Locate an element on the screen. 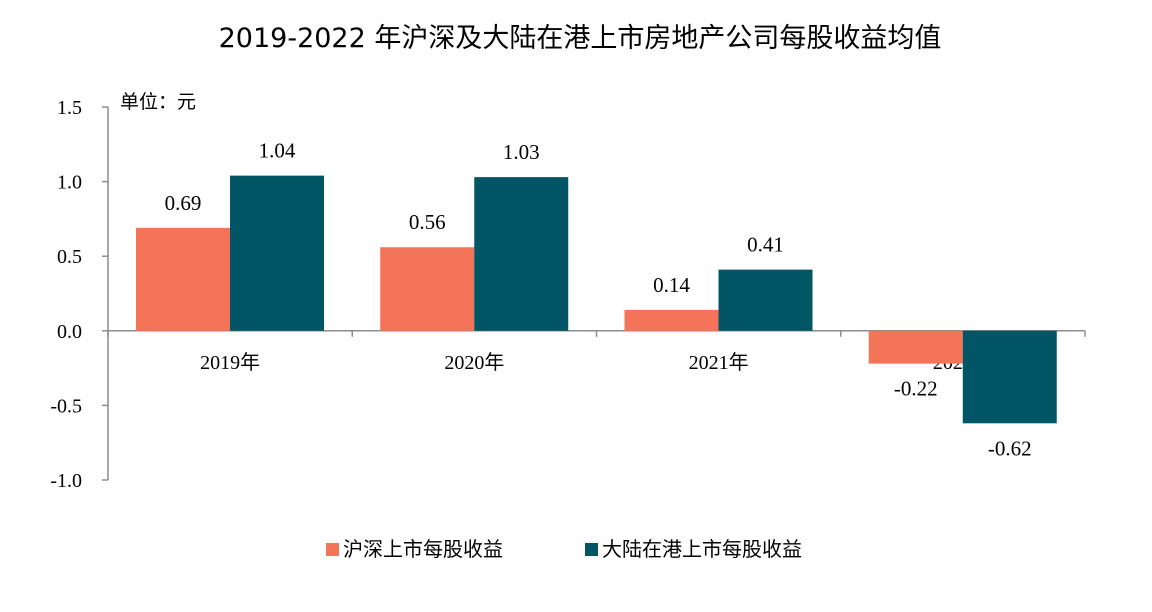  x-category-label: 2021年 is located at coordinates (719, 362).